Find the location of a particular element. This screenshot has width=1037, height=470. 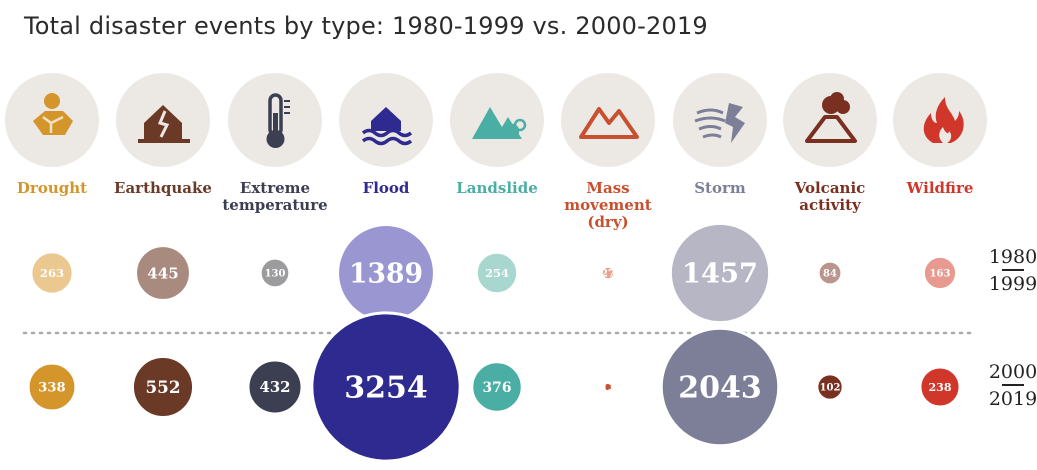

category-label-storm: Storm is located at coordinates (720, 188).